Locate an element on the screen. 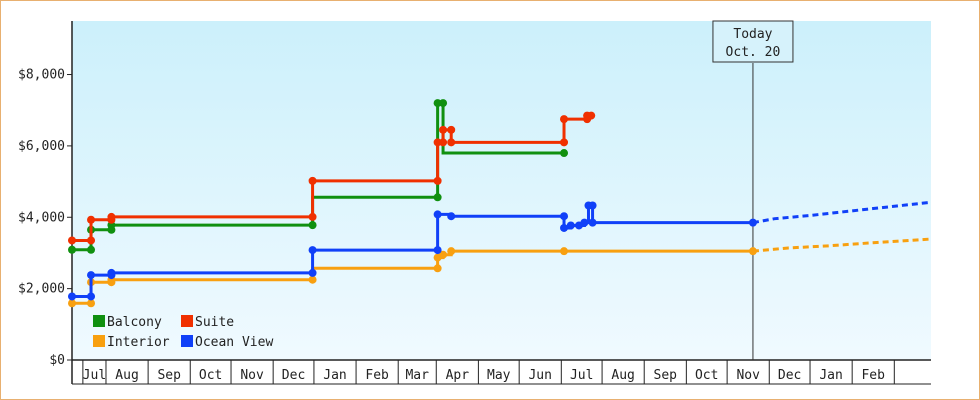 The width and height of the screenshot is (980, 400). legend-label: Ocean View is located at coordinates (234, 342).